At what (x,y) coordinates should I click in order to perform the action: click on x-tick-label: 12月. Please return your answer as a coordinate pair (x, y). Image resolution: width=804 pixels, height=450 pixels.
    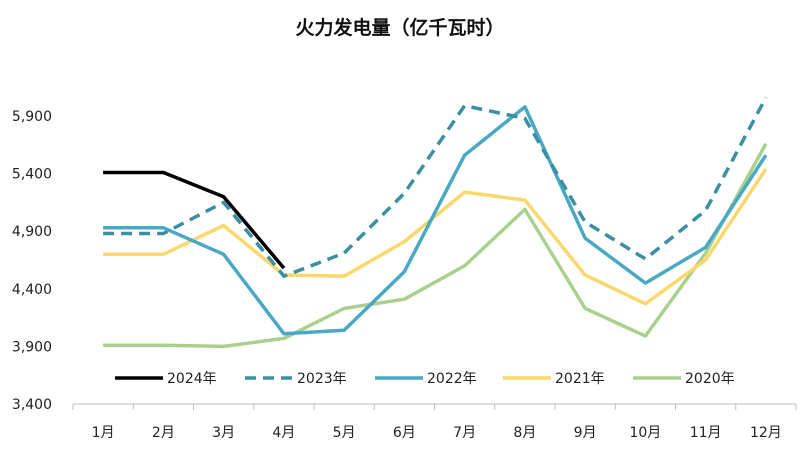
    Looking at the image, I should click on (766, 433).